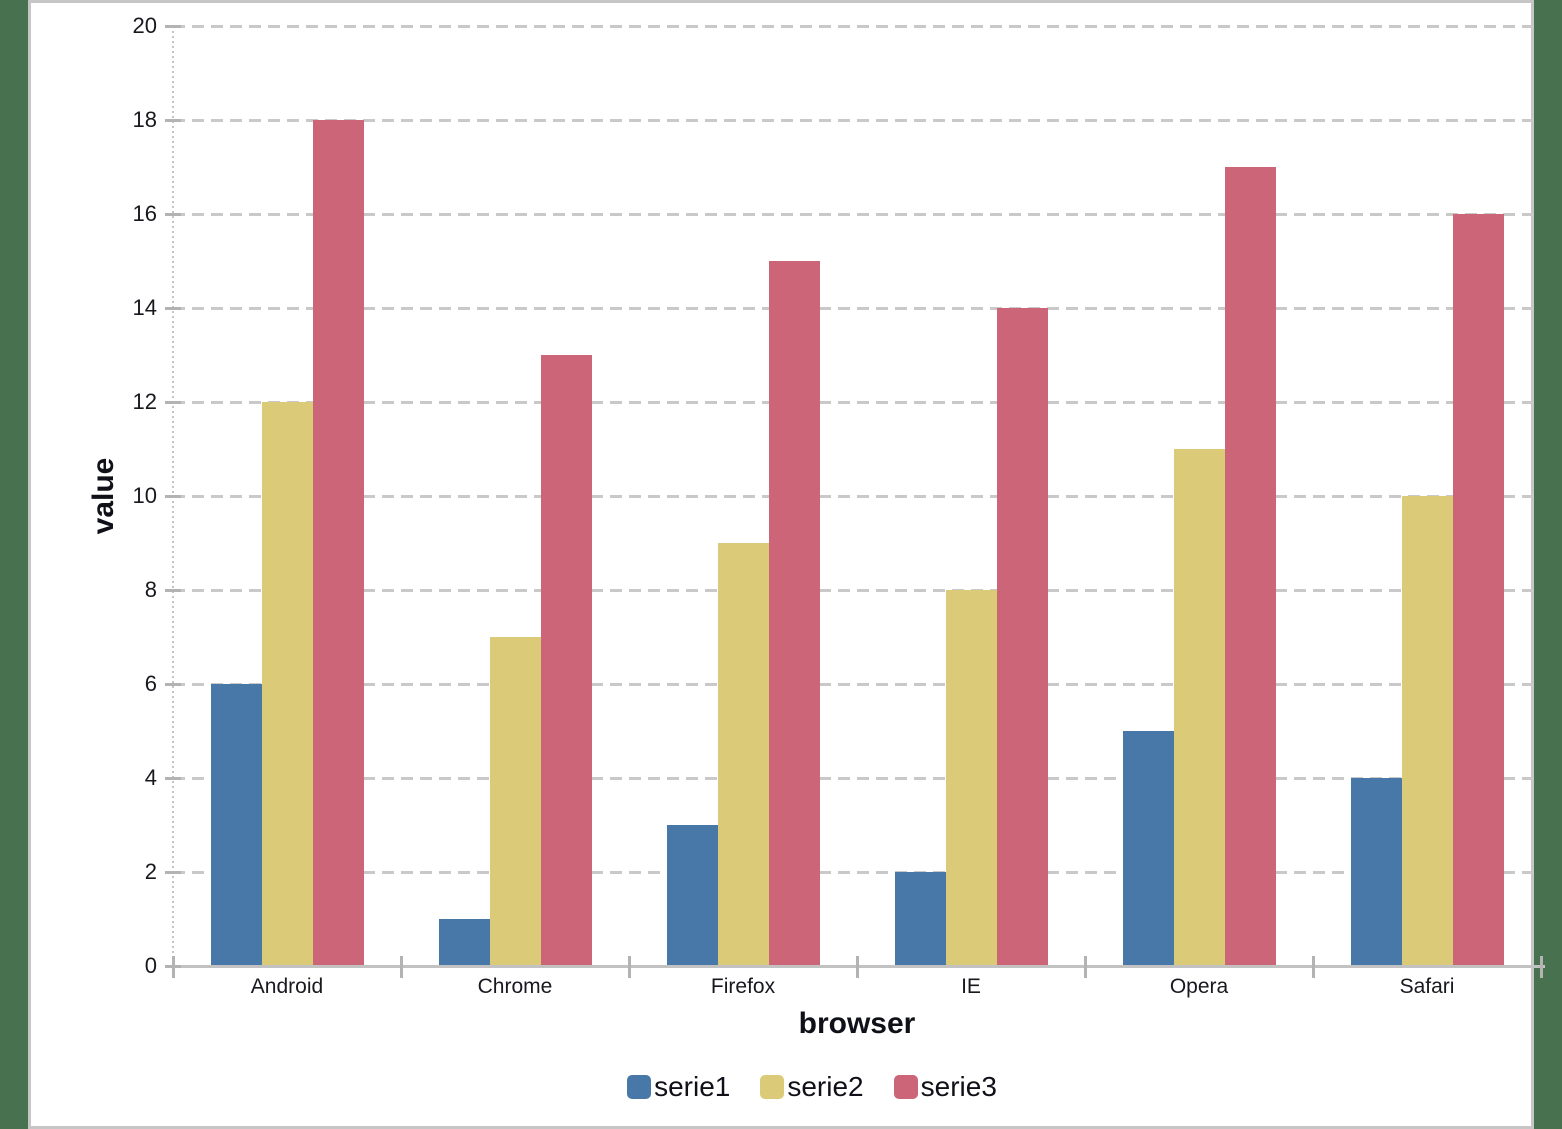  Describe the element at coordinates (150, 965) in the screenshot. I see `y-tick-label-0: 0` at that location.